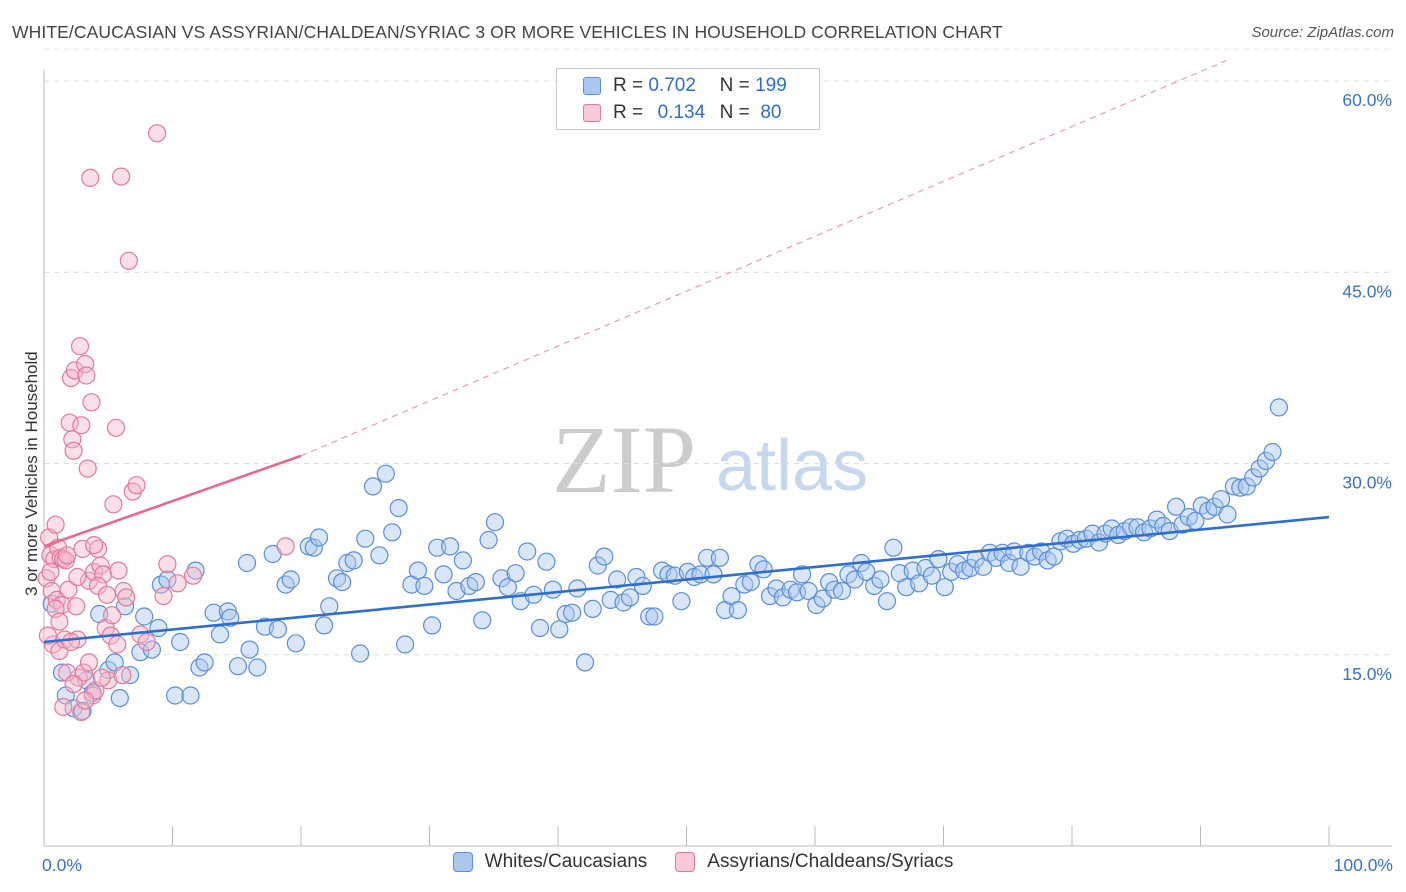 This screenshot has height=892, width=1406. Describe the element at coordinates (830, 861) in the screenshot. I see `legend-label-assyrians: Assyrians/Chaldeans/Syriacs` at that location.